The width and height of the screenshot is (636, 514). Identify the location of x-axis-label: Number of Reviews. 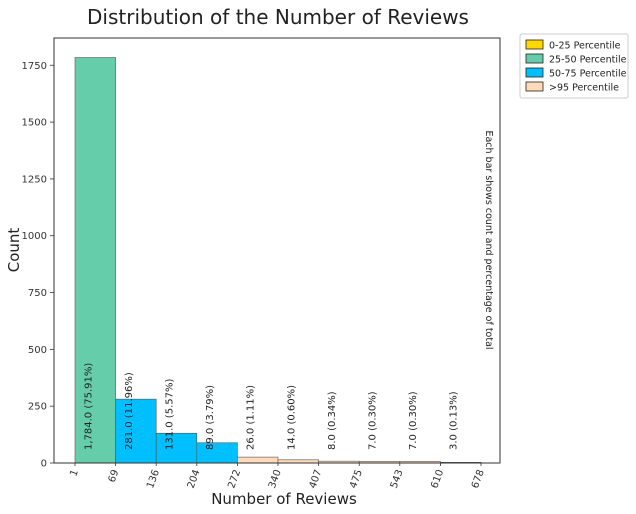
(284, 499).